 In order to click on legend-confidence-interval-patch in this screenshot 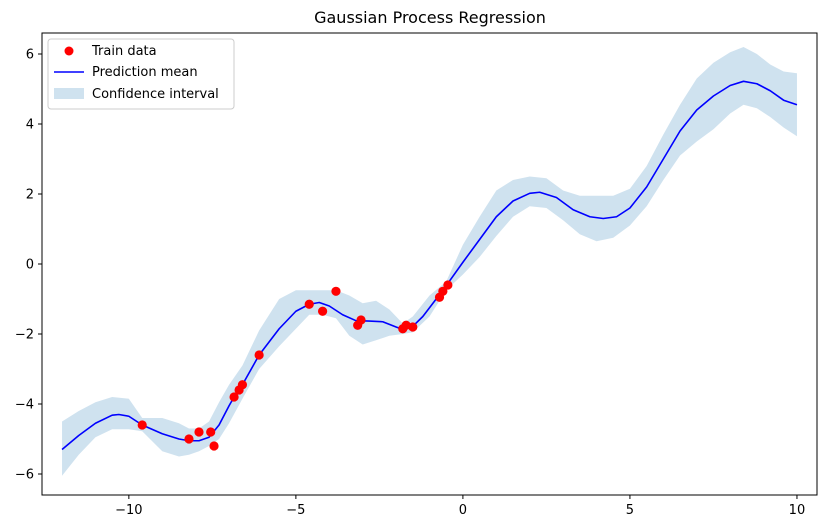, I will do `click(69, 93)`.